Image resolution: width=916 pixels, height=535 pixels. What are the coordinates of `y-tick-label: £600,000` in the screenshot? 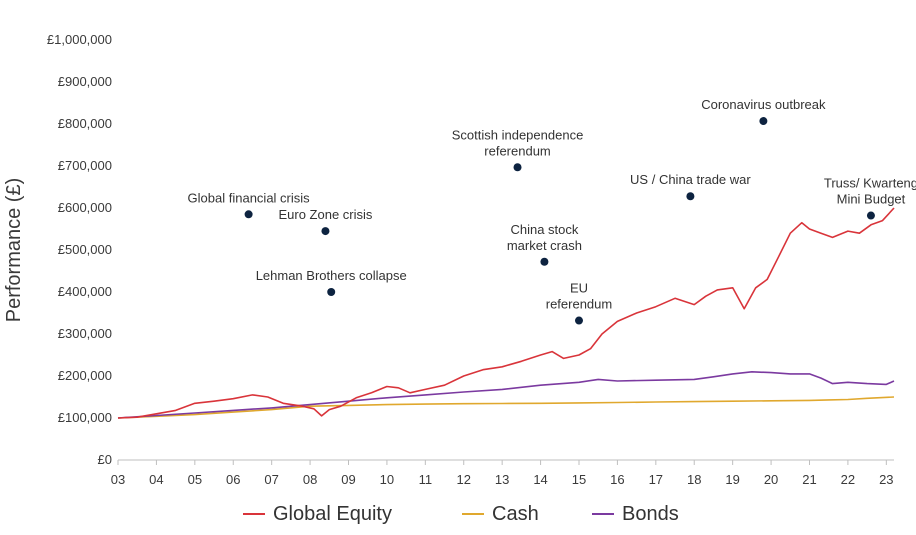 It's located at (85, 207).